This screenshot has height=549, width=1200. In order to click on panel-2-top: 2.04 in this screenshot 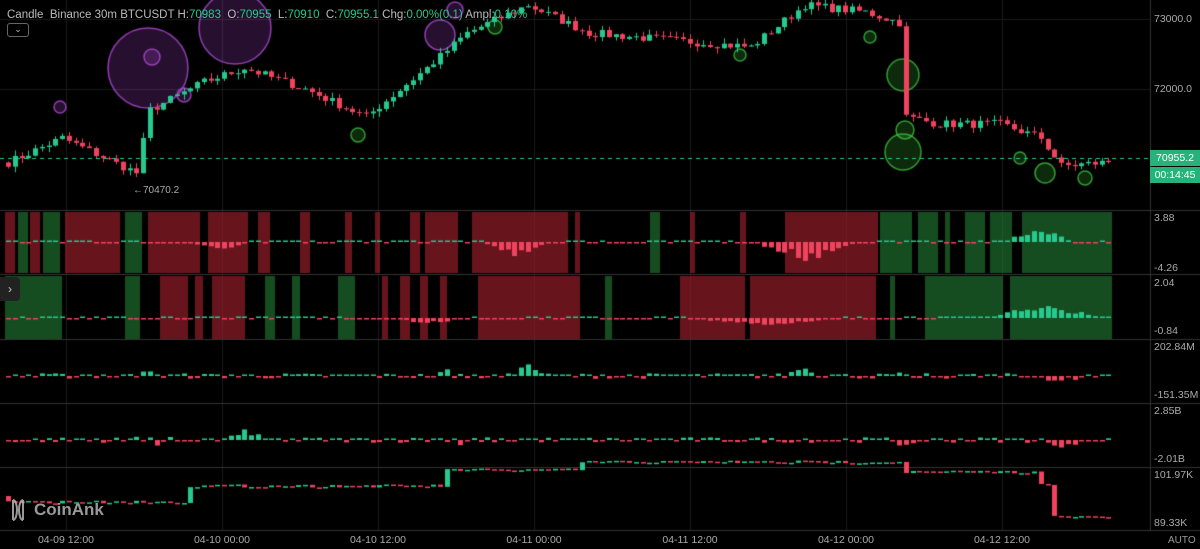, I will do `click(1164, 283)`.